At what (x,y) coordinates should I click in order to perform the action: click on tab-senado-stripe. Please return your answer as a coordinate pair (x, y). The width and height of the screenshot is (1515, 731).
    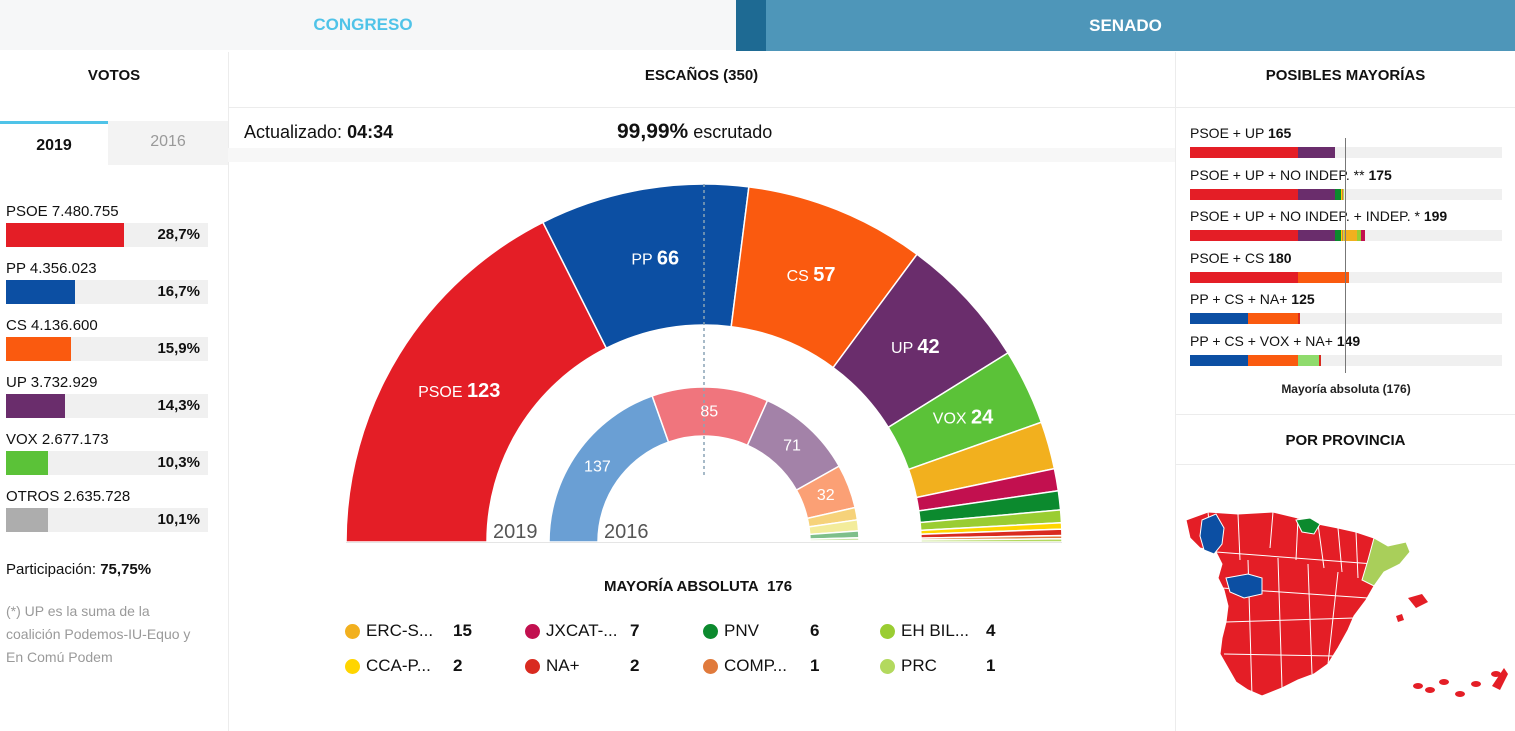
    Looking at the image, I should click on (751, 25).